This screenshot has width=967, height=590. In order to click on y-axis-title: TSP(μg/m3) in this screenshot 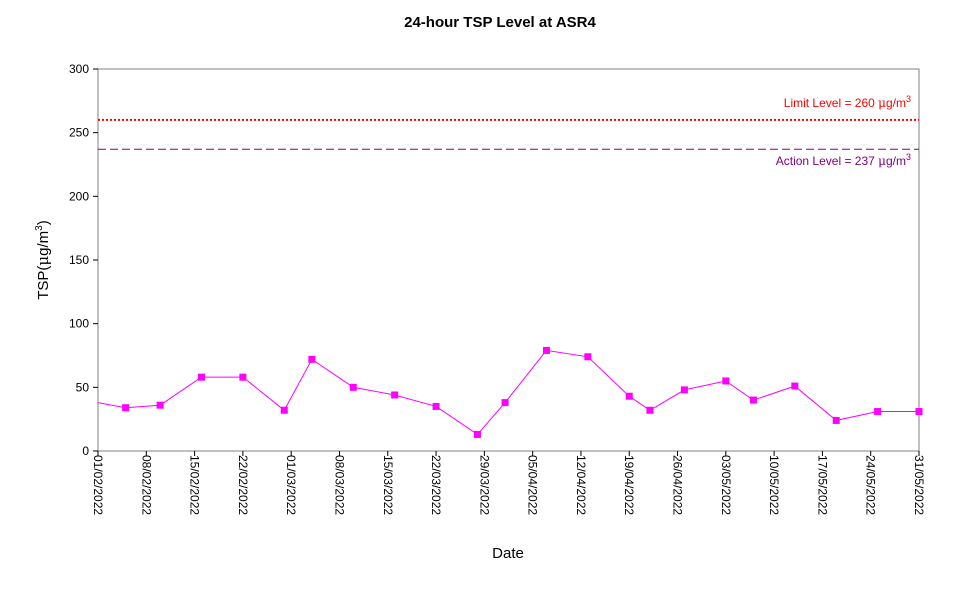, I will do `click(43, 260)`.